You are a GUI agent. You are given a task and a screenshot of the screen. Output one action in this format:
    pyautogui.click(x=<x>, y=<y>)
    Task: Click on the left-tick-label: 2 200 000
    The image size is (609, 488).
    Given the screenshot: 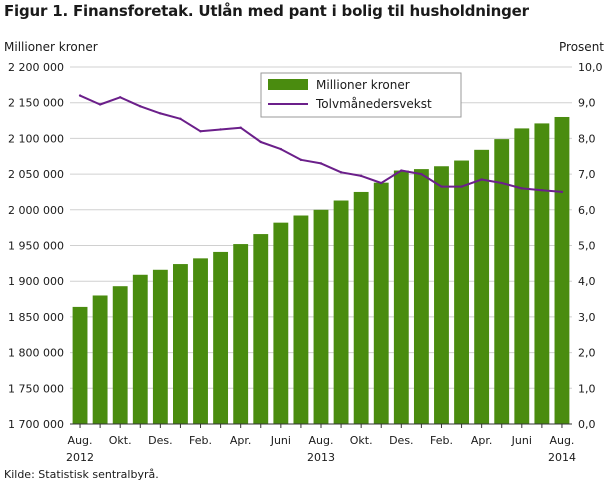 What is the action you would take?
    pyautogui.click(x=36, y=67)
    